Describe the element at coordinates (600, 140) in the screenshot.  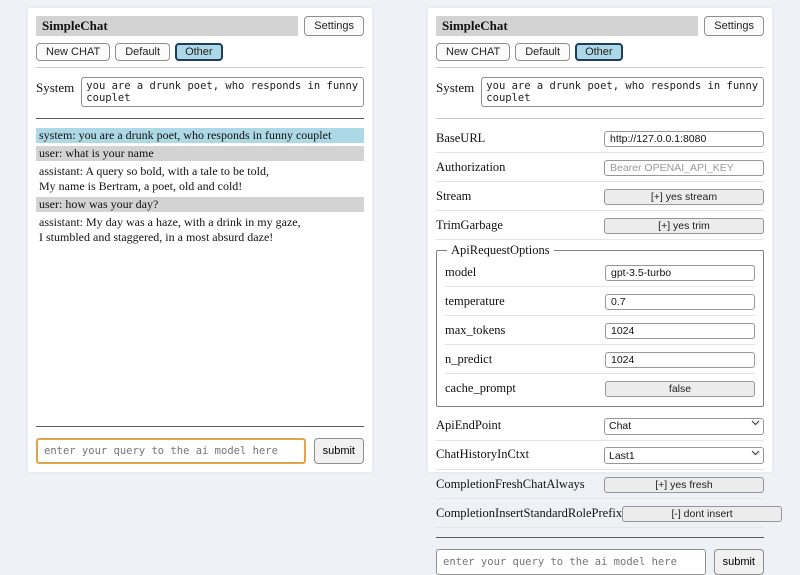
I see `setting-row-baseurl: BaseURL` at that location.